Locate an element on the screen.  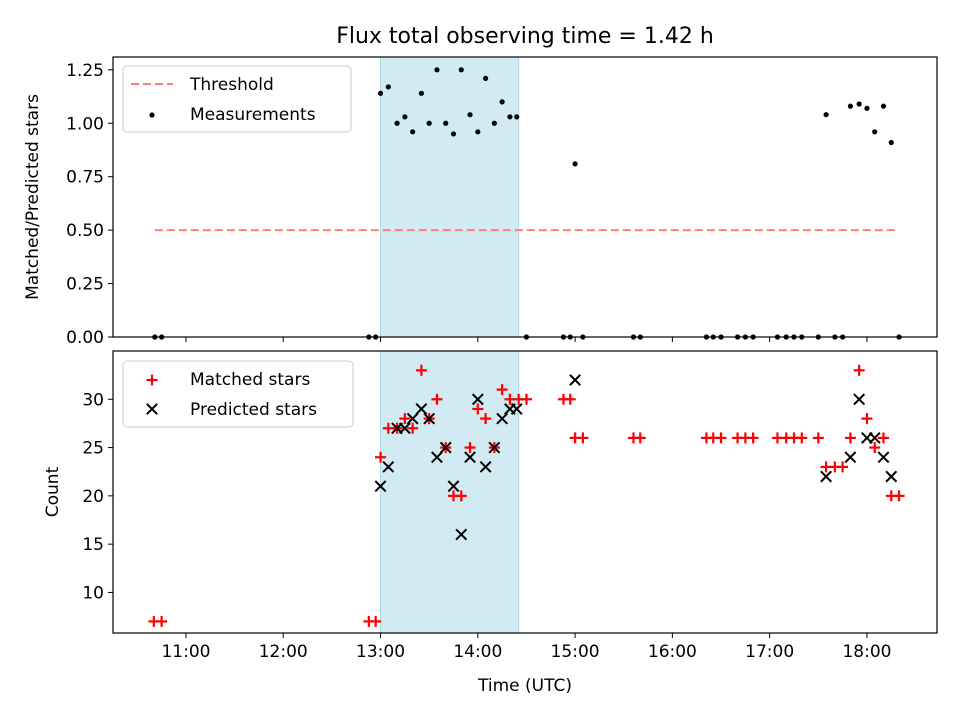
y-tick-label: 15 is located at coordinates (93, 545).